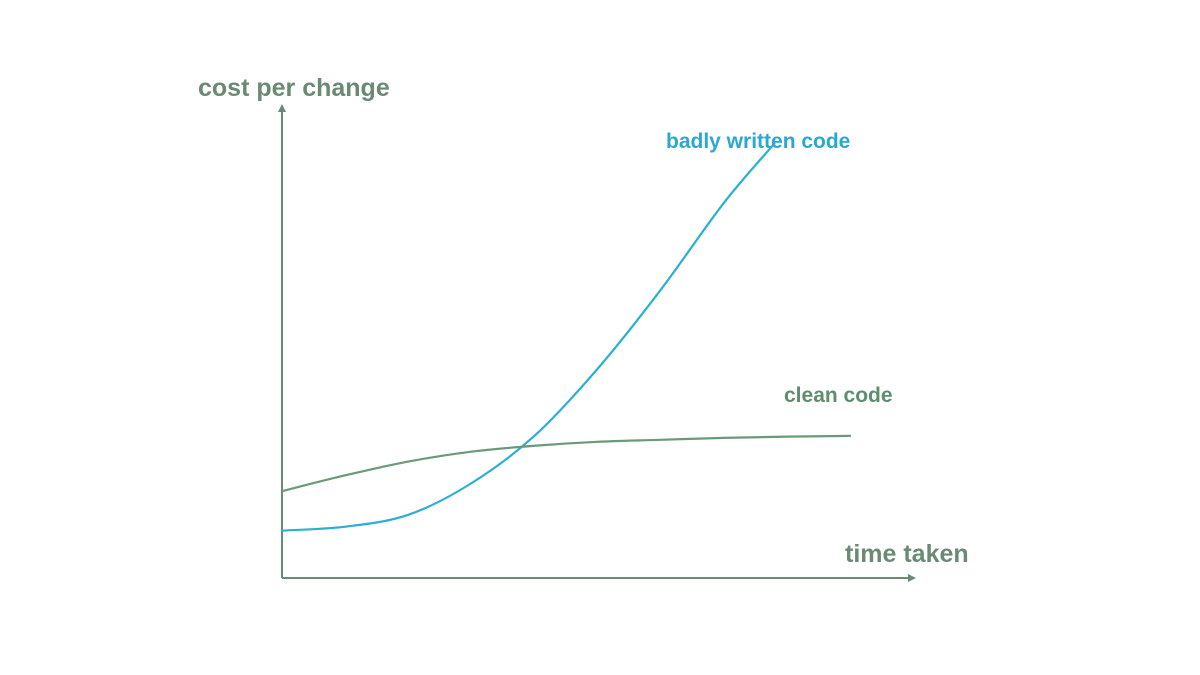  Describe the element at coordinates (566, 463) in the screenshot. I see `series-line-clean-code` at that location.